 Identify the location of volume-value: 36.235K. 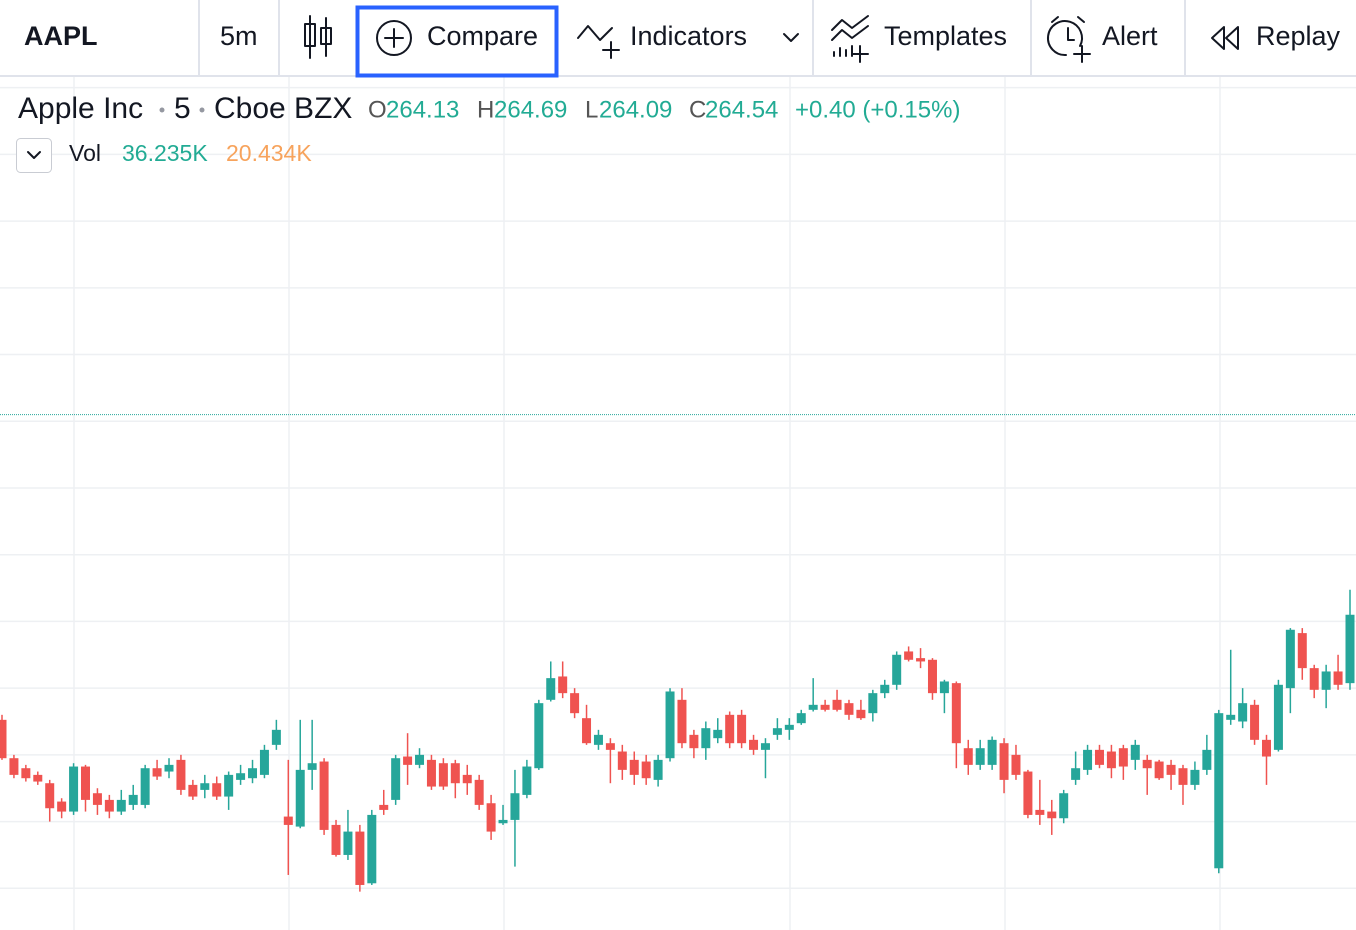
(165, 153).